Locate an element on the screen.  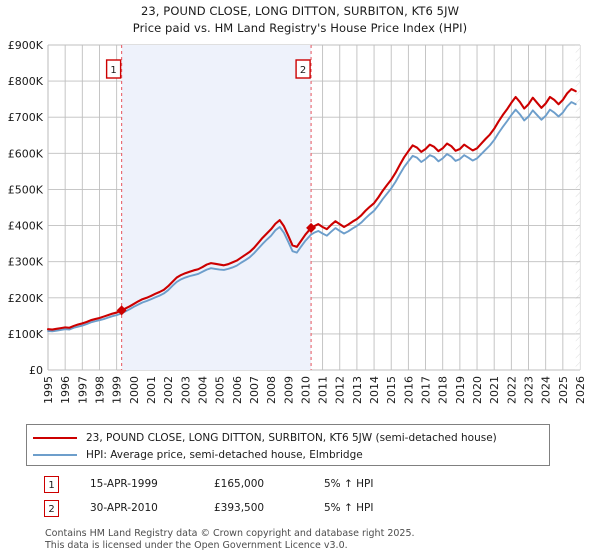
x-axis-tick-label: 2023 is located at coordinates (529, 390).